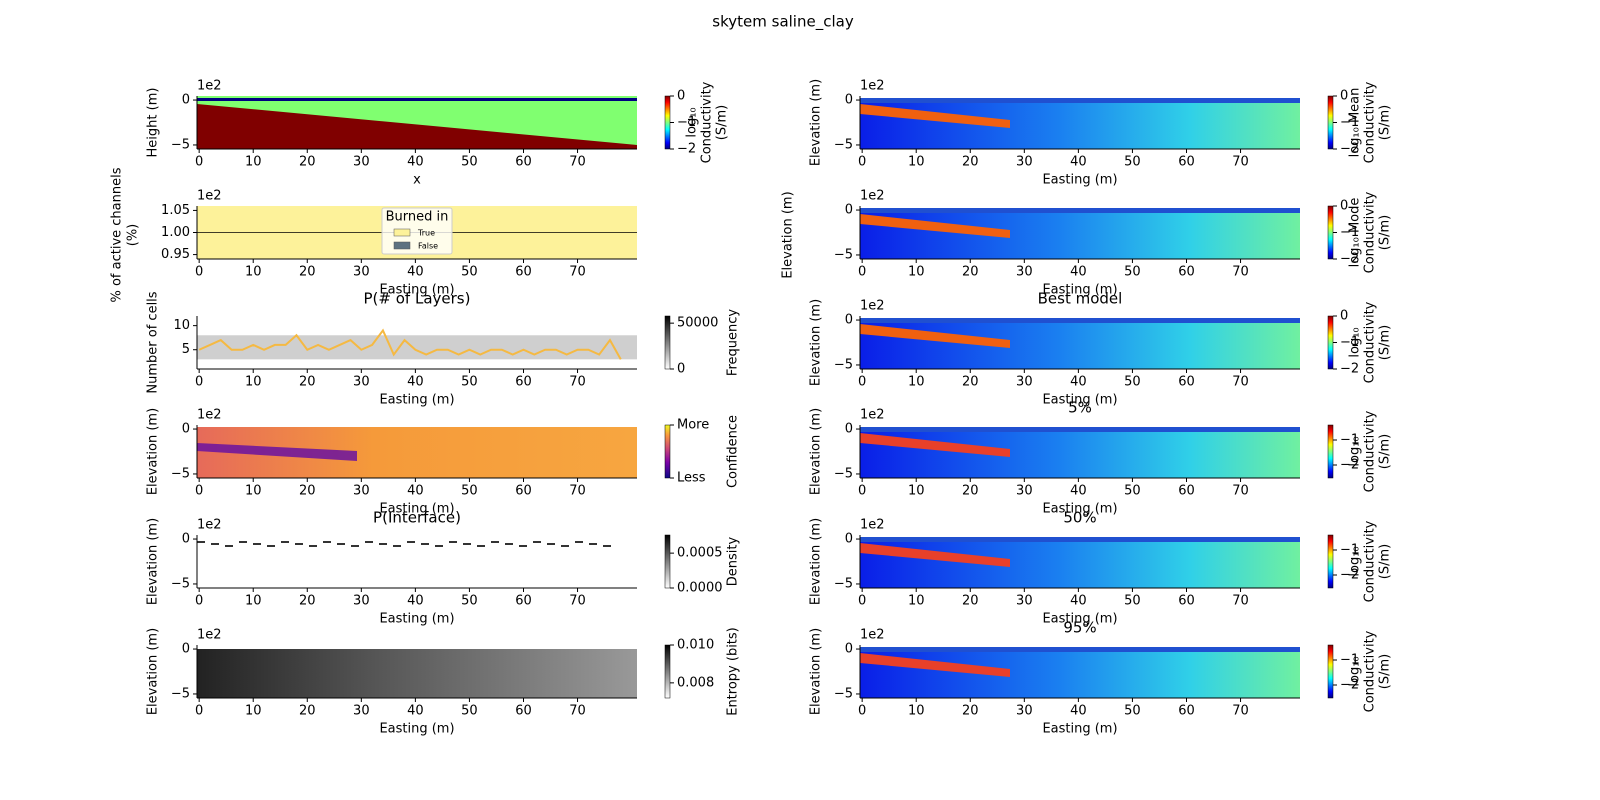 This screenshot has height=800, width=1600. What do you see at coordinates (1079, 518) in the screenshot?
I see `panel-title: 50%` at bounding box center [1079, 518].